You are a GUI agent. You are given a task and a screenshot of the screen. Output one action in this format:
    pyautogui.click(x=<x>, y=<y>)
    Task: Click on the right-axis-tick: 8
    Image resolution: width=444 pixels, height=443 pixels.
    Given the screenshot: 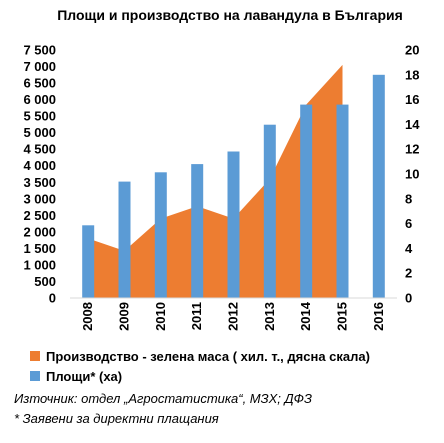 What is the action you would take?
    pyautogui.click(x=408, y=198)
    